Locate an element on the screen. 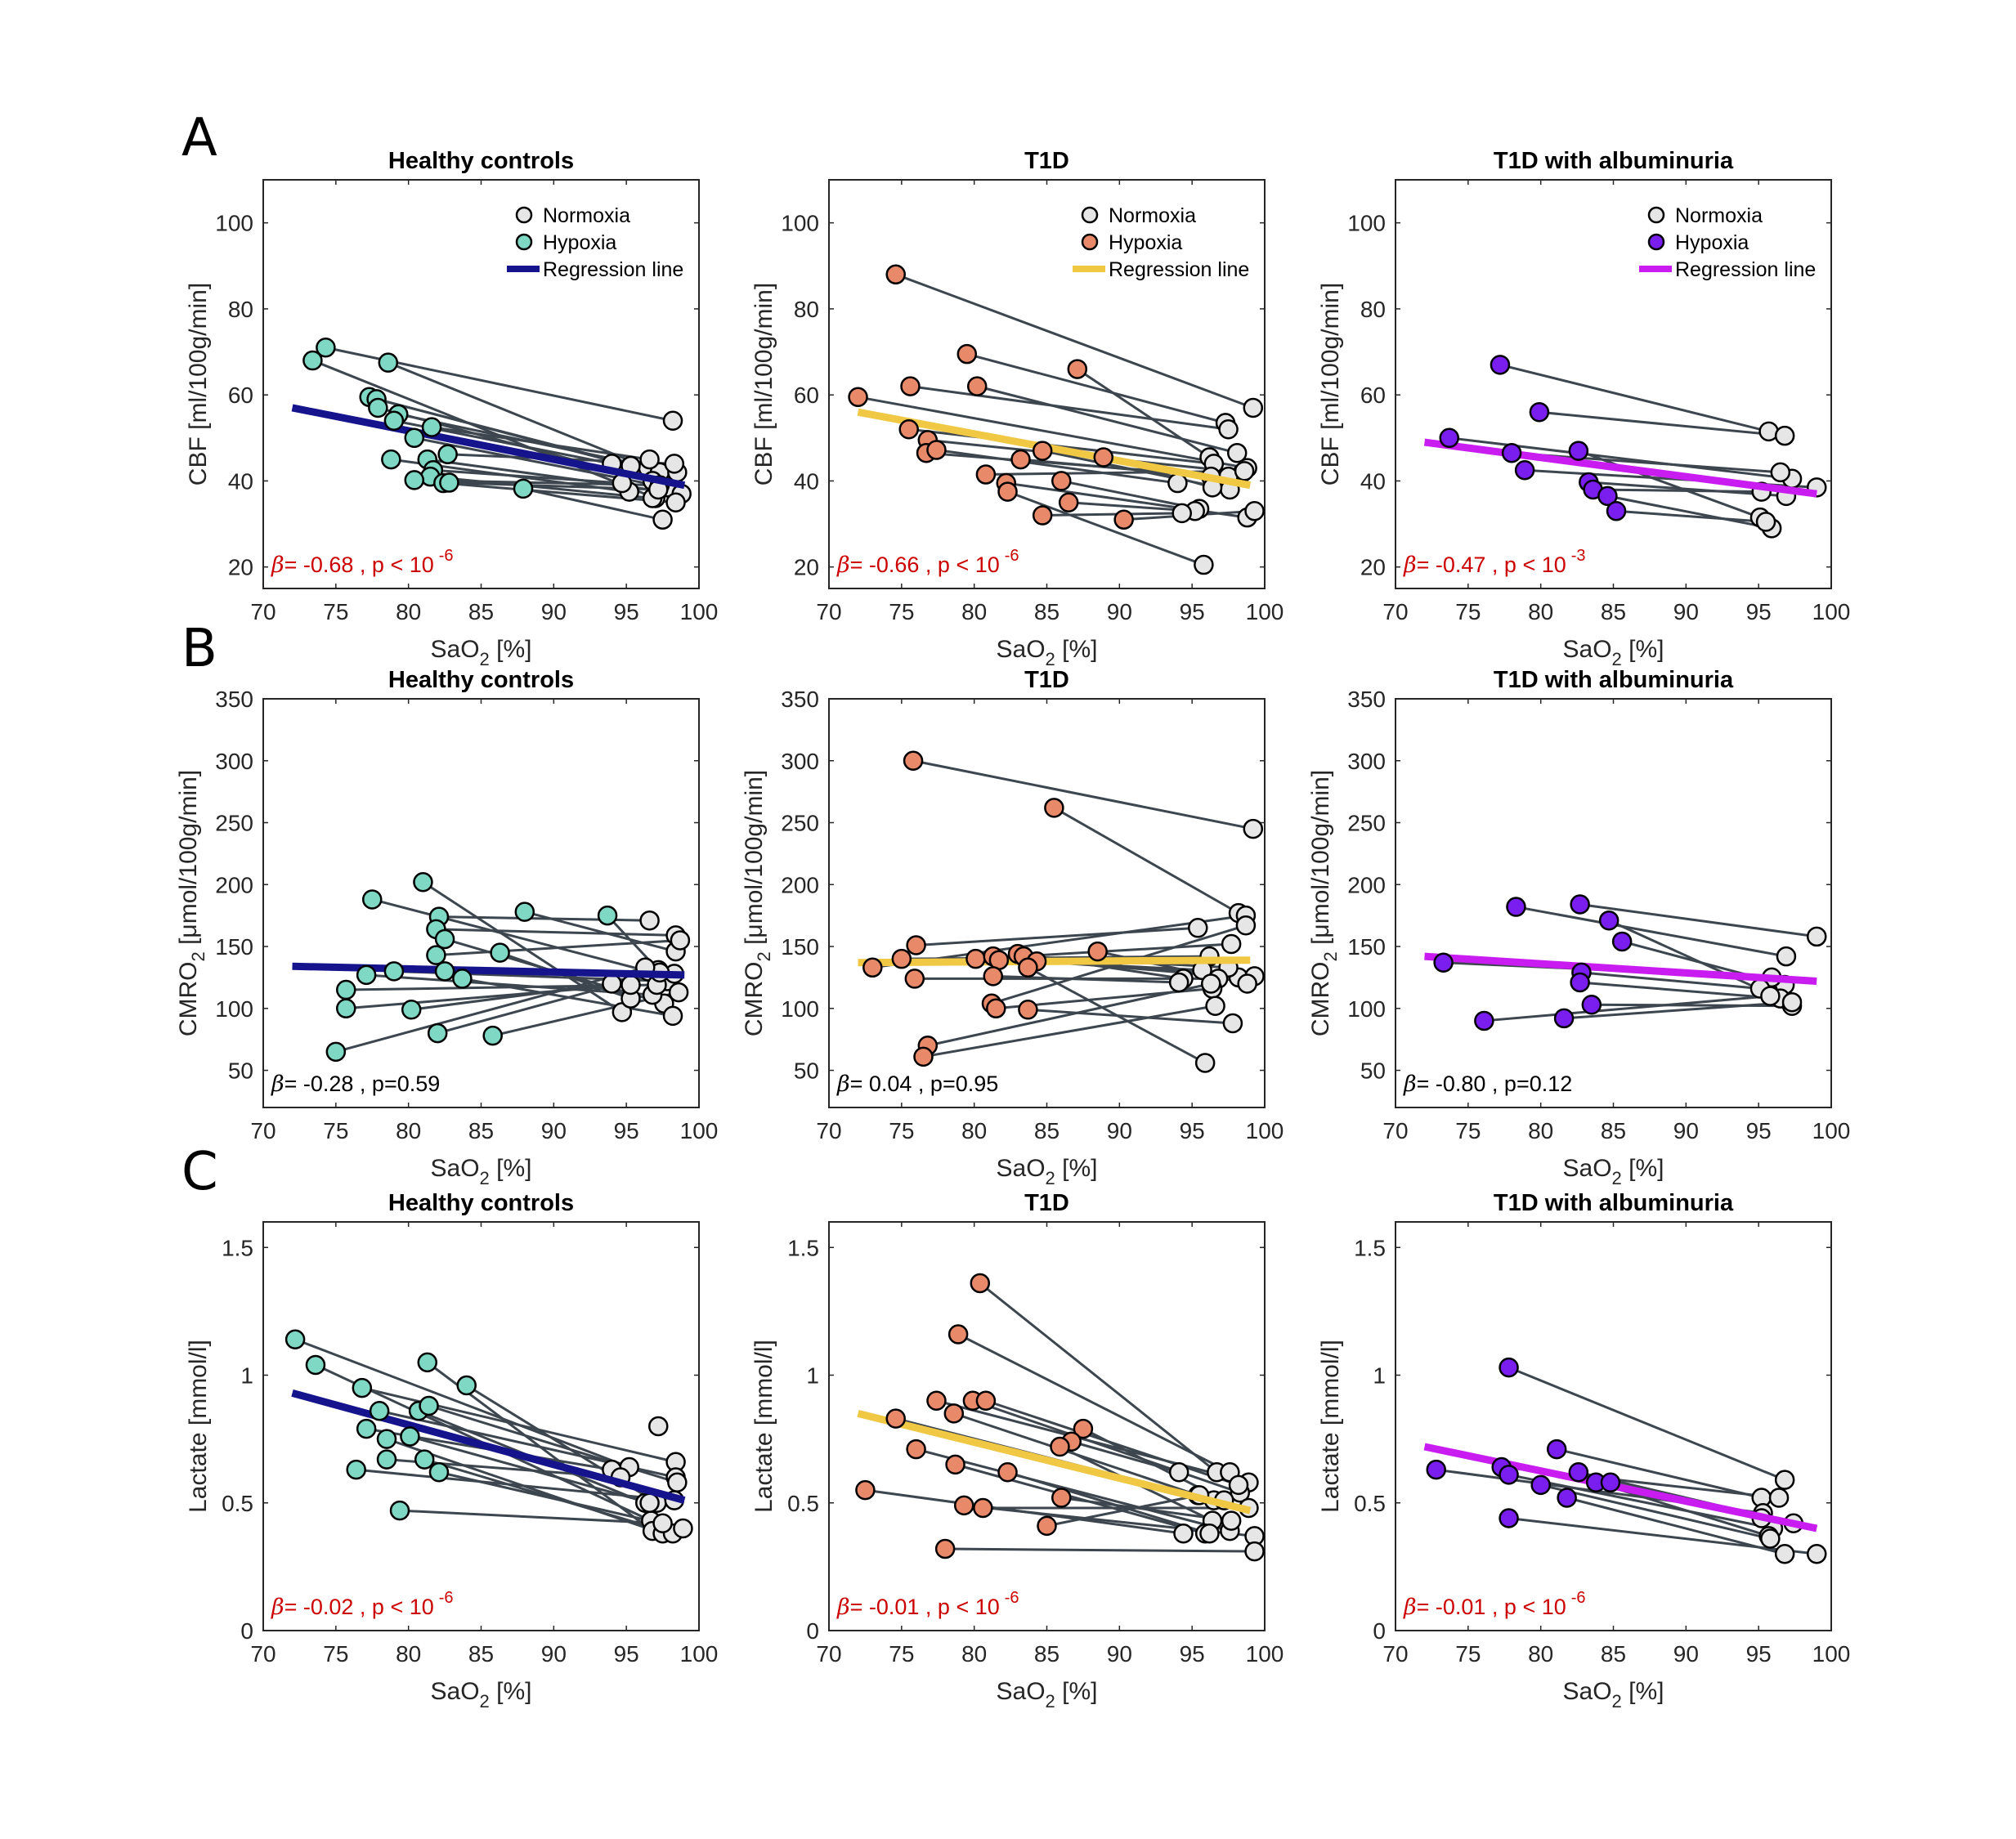 The image size is (2016, 1839). panel-title: Healthy controls is located at coordinates (481, 161).